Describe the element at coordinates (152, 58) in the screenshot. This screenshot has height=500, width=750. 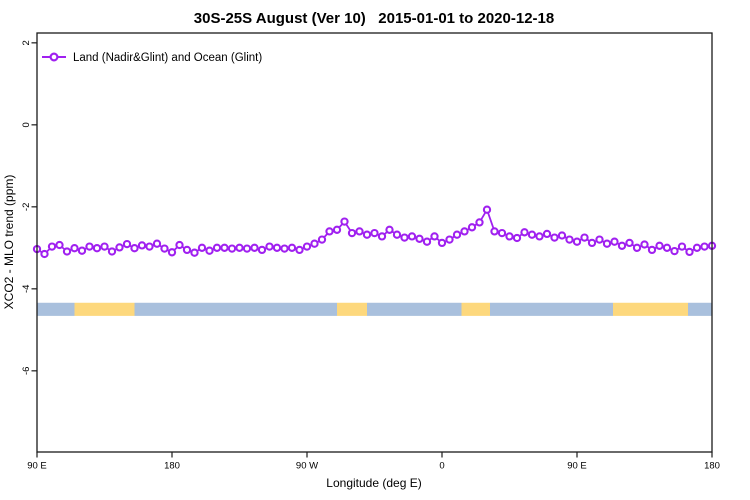
I see `legend: Land (Nadir&Glint) and Ocean (Glint)` at that location.